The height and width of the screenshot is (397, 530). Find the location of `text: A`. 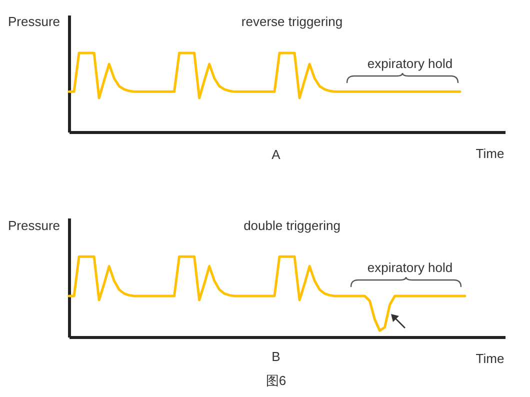

text: A is located at coordinates (276, 154).